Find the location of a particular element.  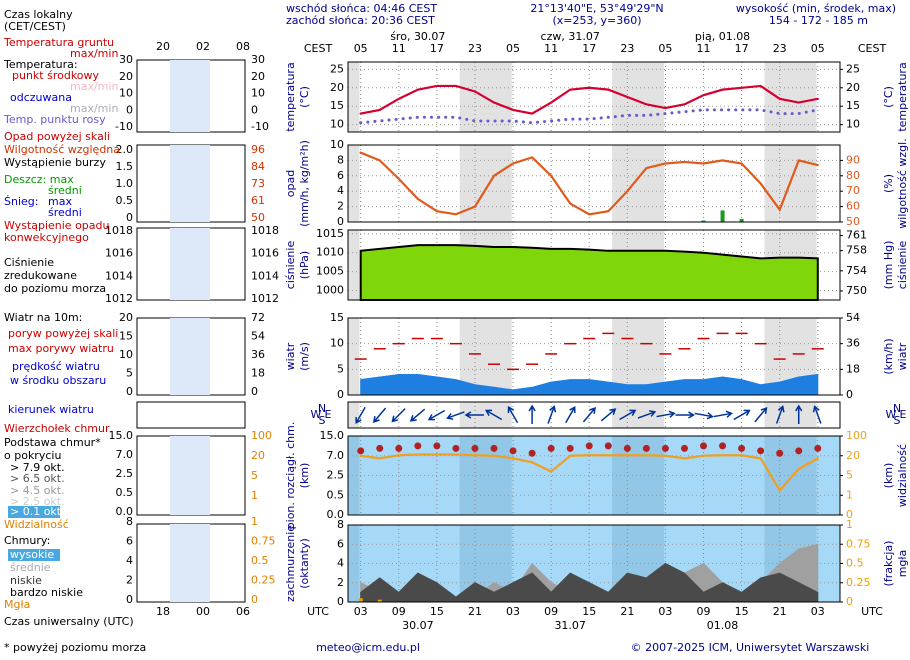

y-axis-label: ciśnienie is located at coordinates (290, 265).